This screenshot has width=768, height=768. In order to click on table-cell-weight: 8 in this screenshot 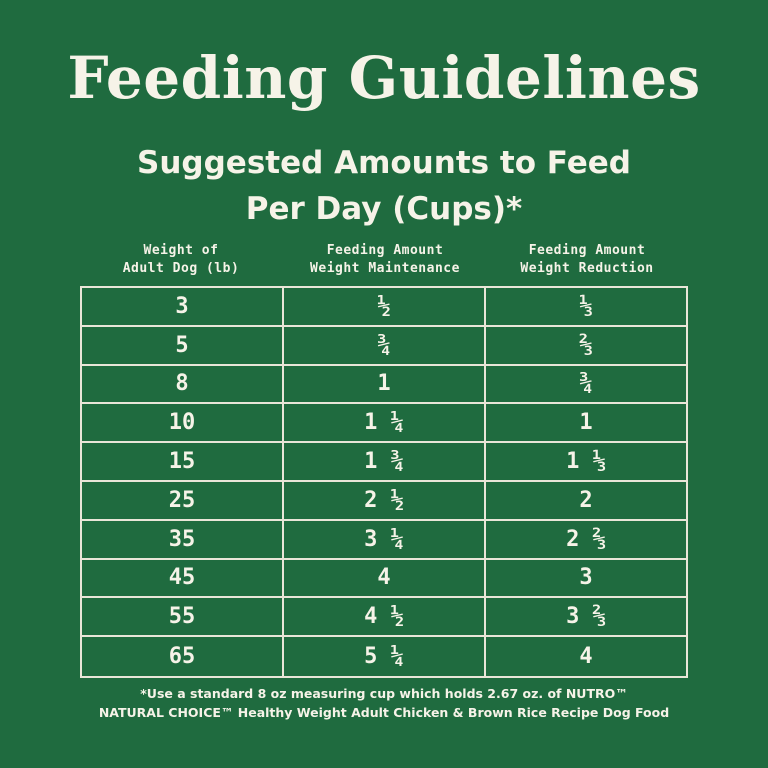, I will do `click(183, 385)`.